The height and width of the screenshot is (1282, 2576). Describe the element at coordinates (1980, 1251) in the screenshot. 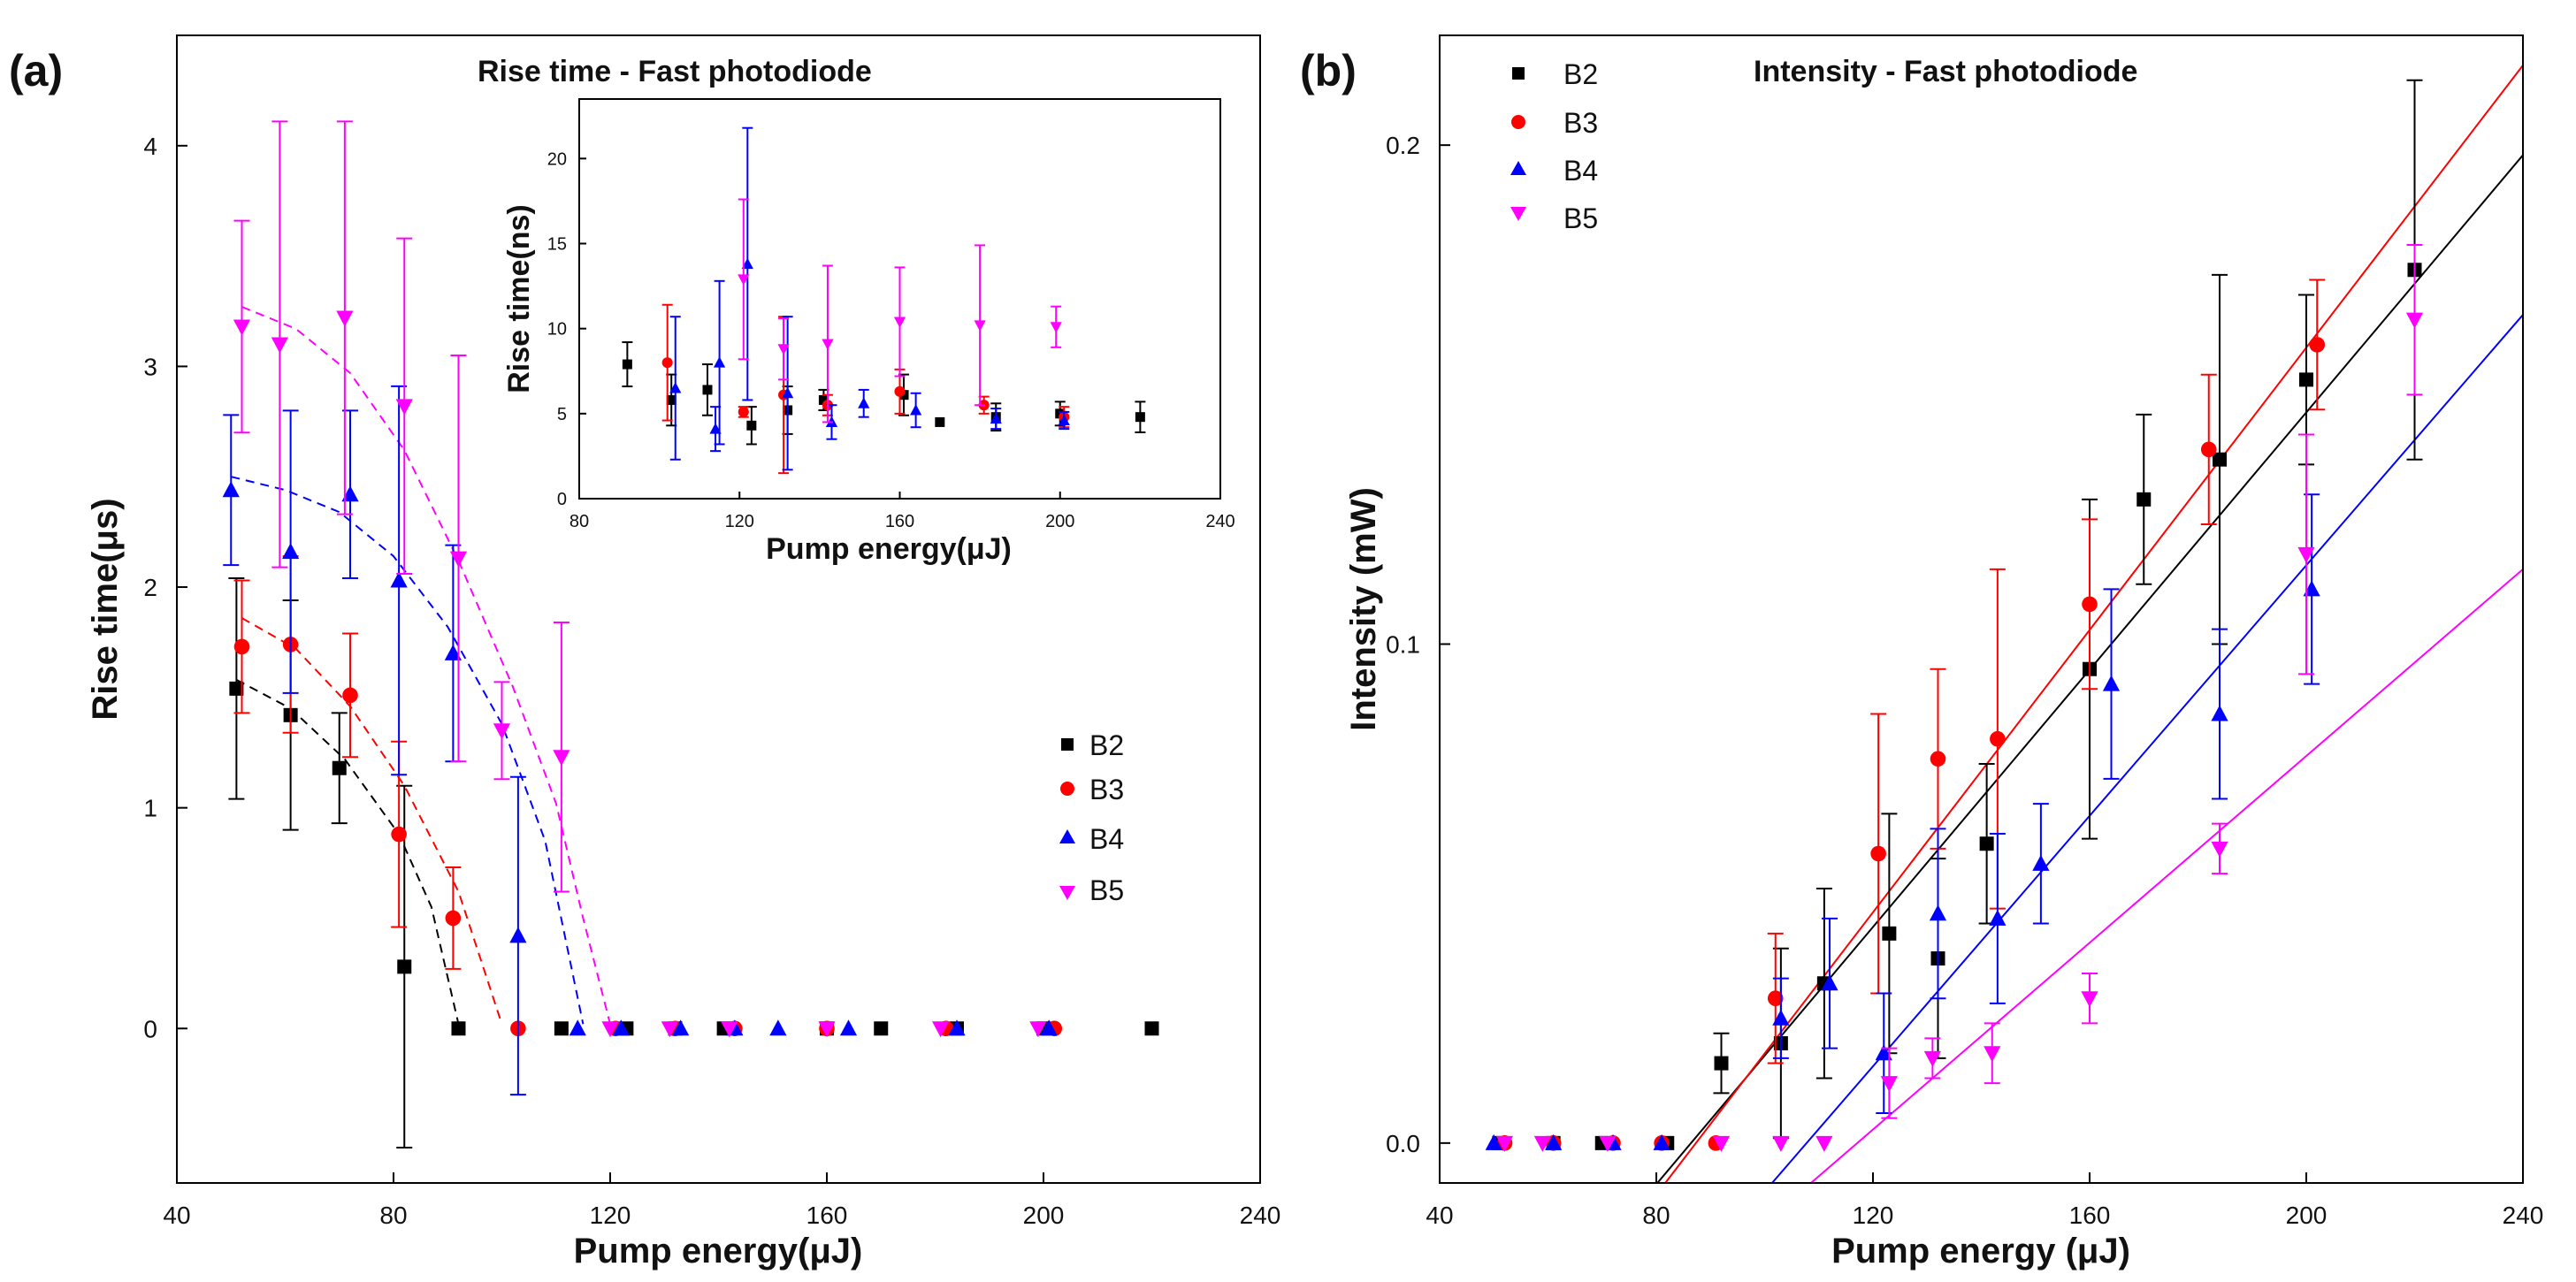

I see `panel-b-x-axis-title: Pump energy (μJ)` at that location.